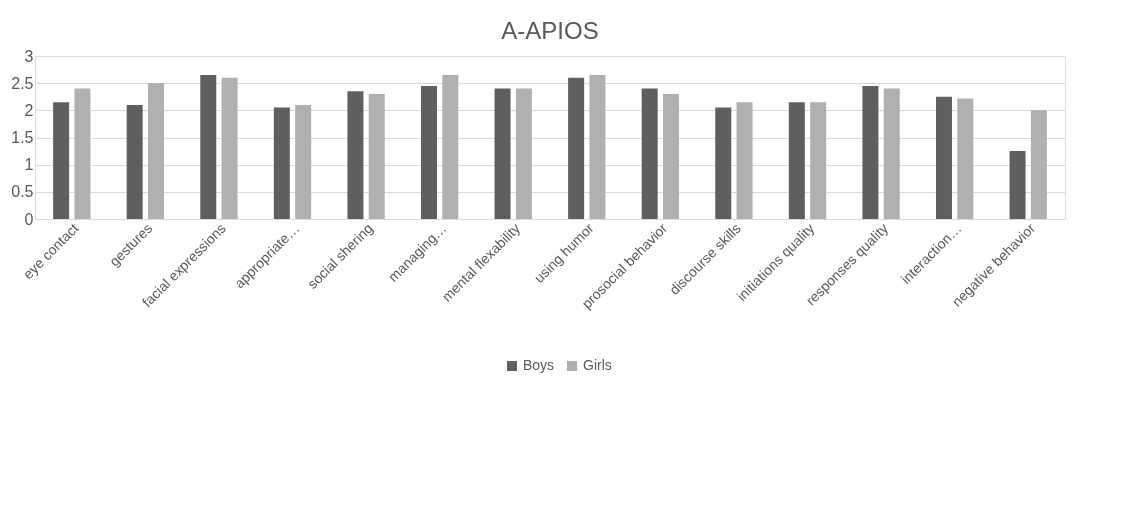 This screenshot has height=519, width=1122. What do you see at coordinates (22, 83) in the screenshot?
I see `y-tick-label: 2.5` at bounding box center [22, 83].